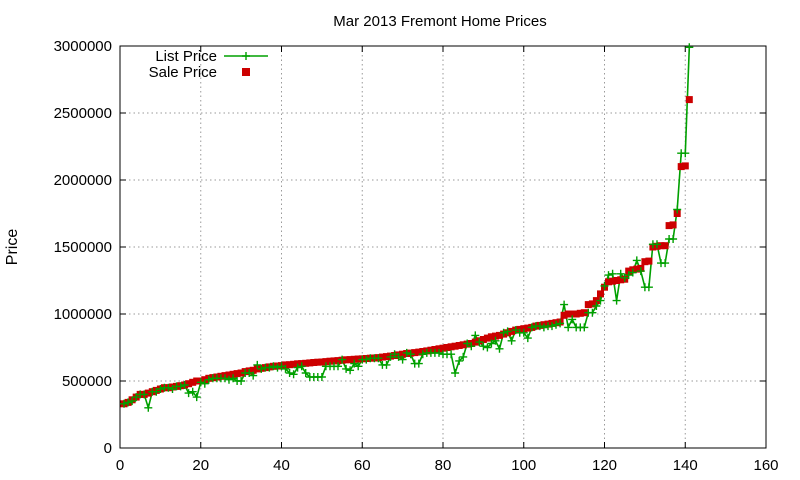  What do you see at coordinates (12, 247) in the screenshot?
I see `y-axis-label: Price` at bounding box center [12, 247].